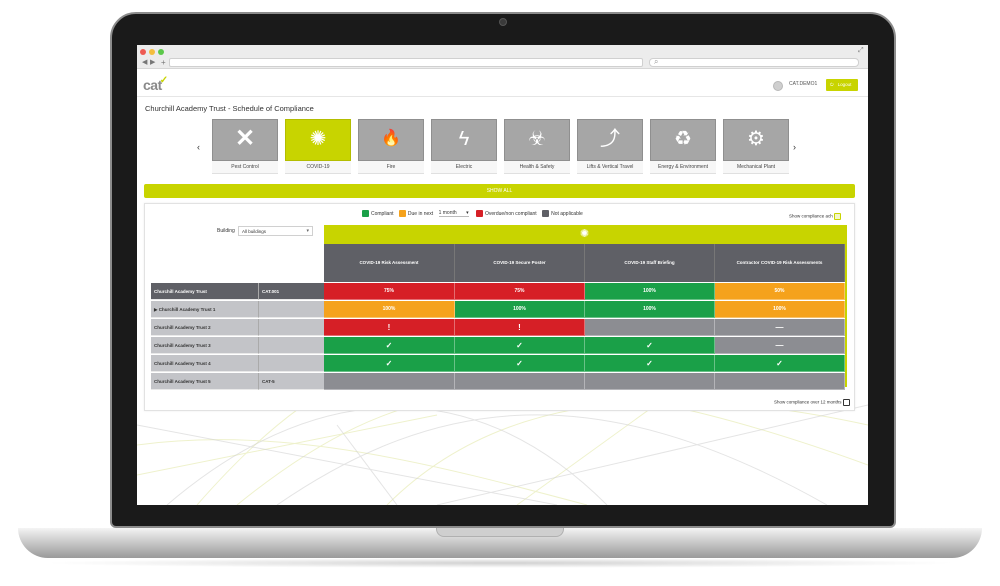 Image resolution: width=1000 pixels, height=586 pixels. I want to click on category-tile-mechanical: ⚙ Mechanical Plant, so click(756, 146).